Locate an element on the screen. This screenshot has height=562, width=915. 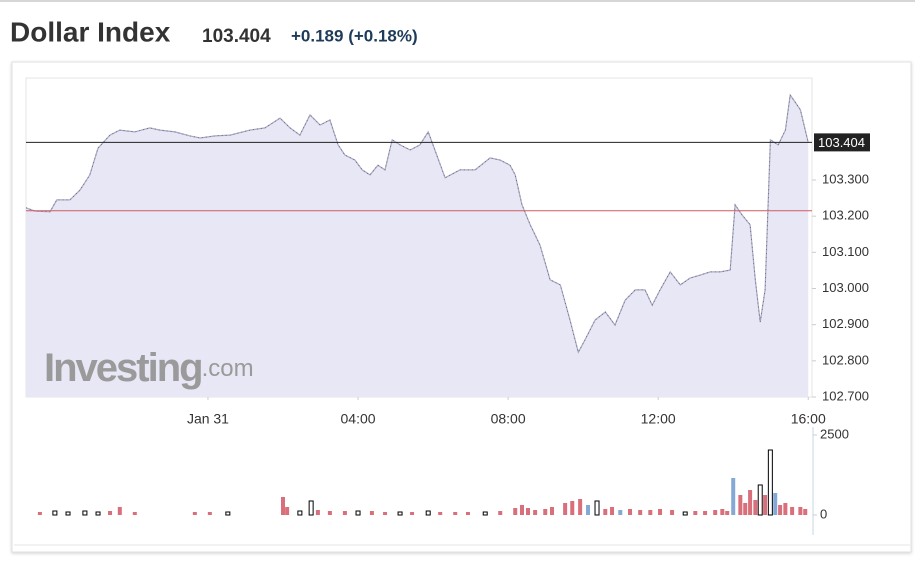
header-change: +0.189 (+0.18%) is located at coordinates (354, 35).